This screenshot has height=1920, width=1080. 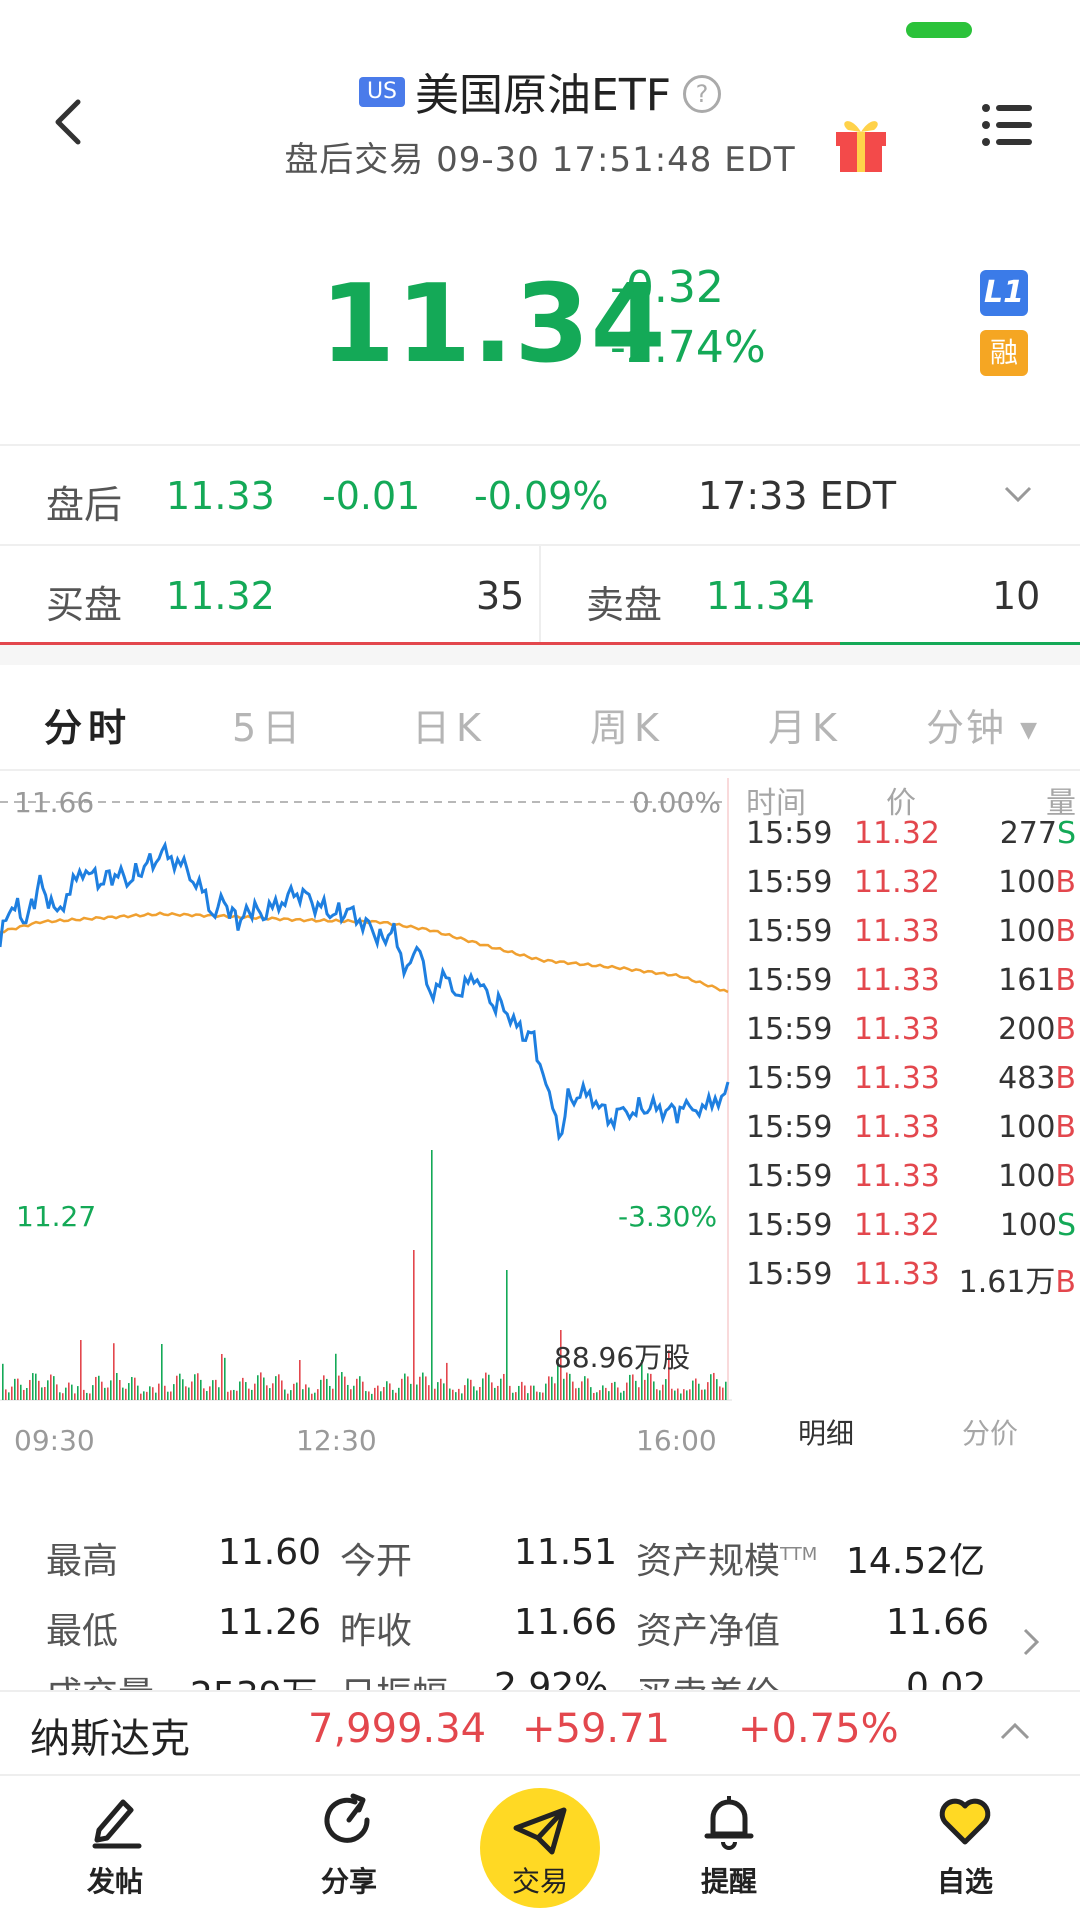 What do you see at coordinates (627, 728) in the screenshot?
I see `tab-weekly-k: 周K` at bounding box center [627, 728].